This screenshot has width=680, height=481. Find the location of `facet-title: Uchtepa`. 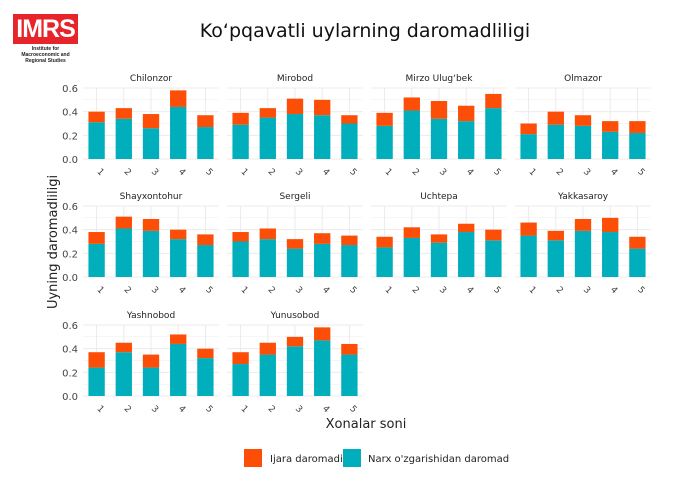

facet-title: Uchtepa is located at coordinates (439, 197).